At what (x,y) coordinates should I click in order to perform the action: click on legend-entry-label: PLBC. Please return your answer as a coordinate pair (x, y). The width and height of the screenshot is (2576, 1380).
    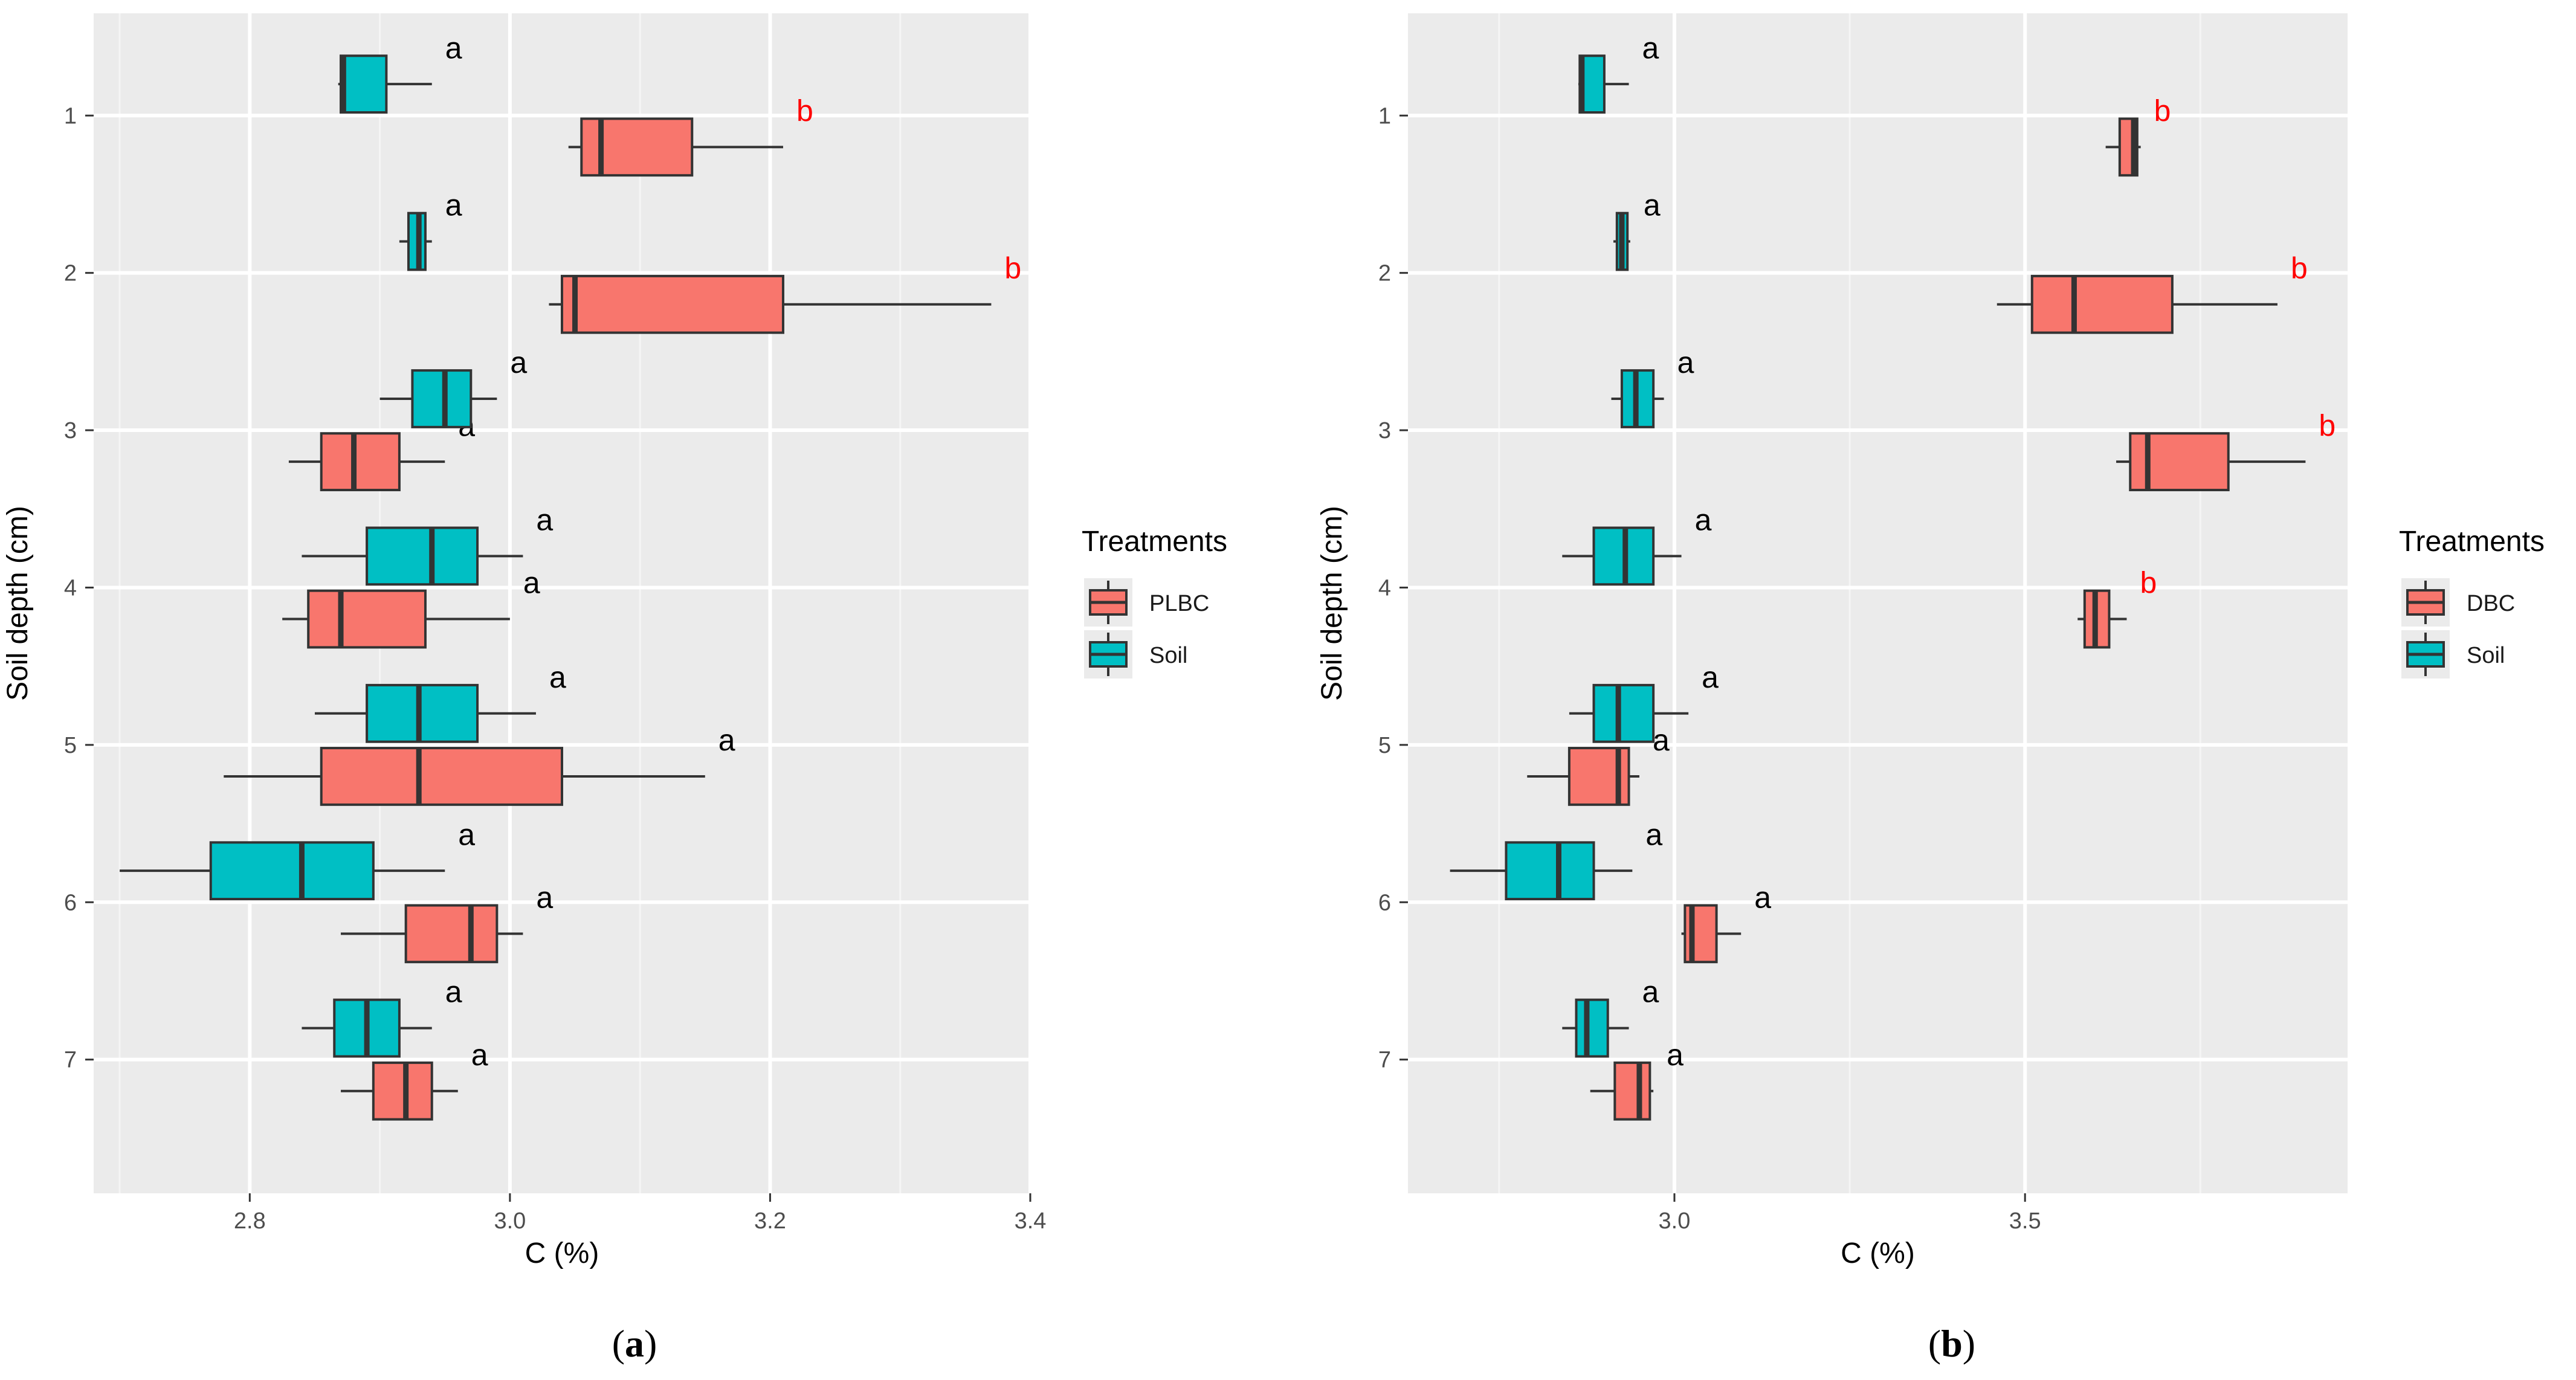
    Looking at the image, I should click on (1179, 604).